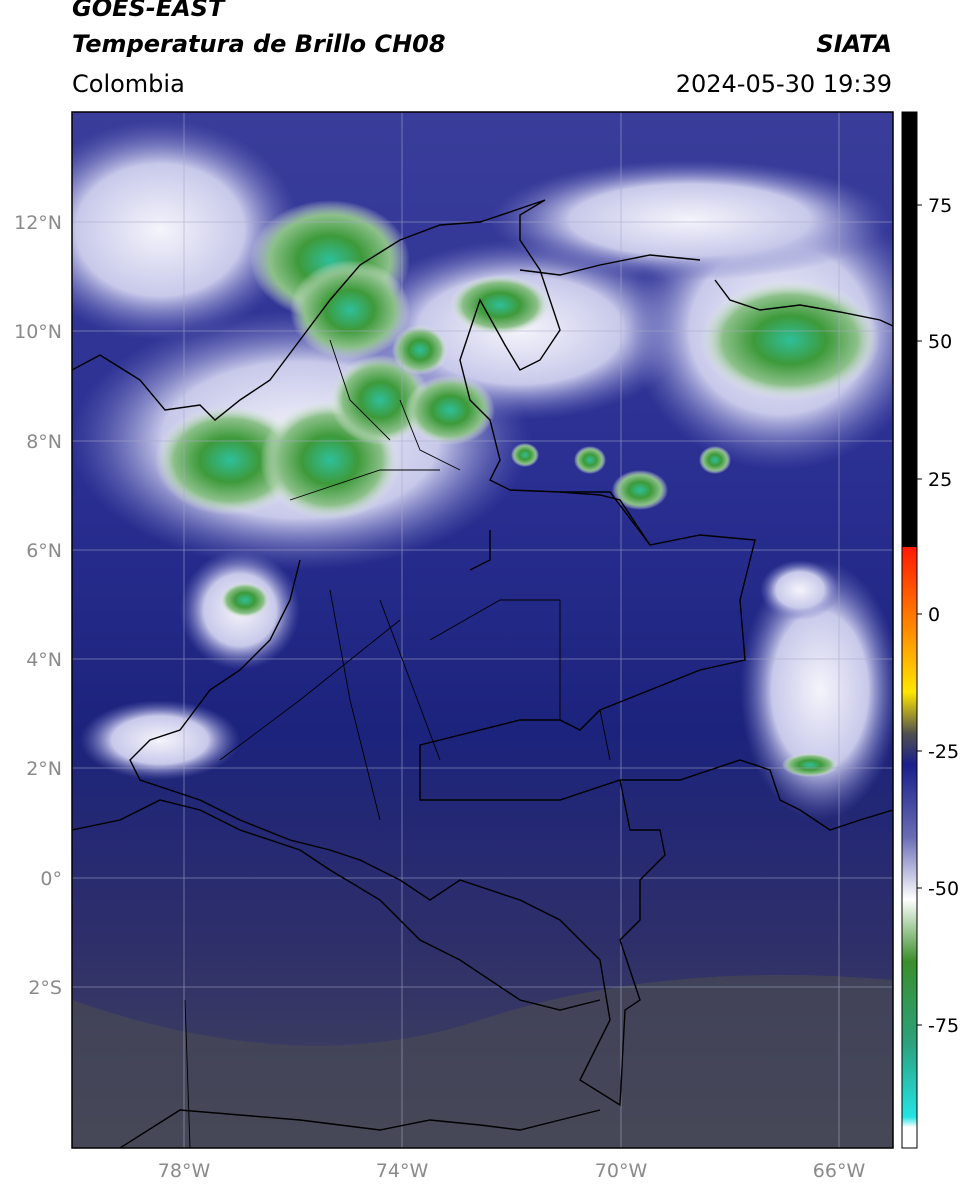  Describe the element at coordinates (854, 44) in the screenshot. I see `organization-label: SIATA` at that location.